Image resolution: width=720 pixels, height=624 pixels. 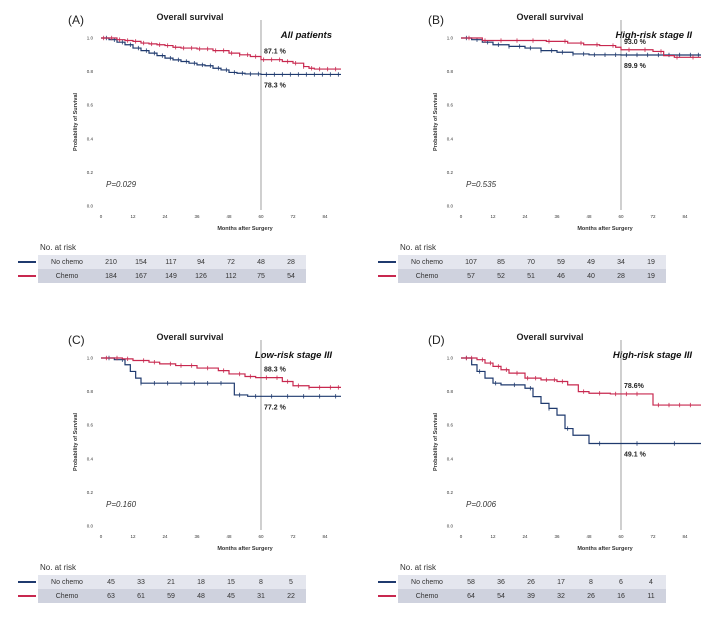 What do you see at coordinates (621, 276) in the screenshot?
I see `risk-count: 28` at bounding box center [621, 276].